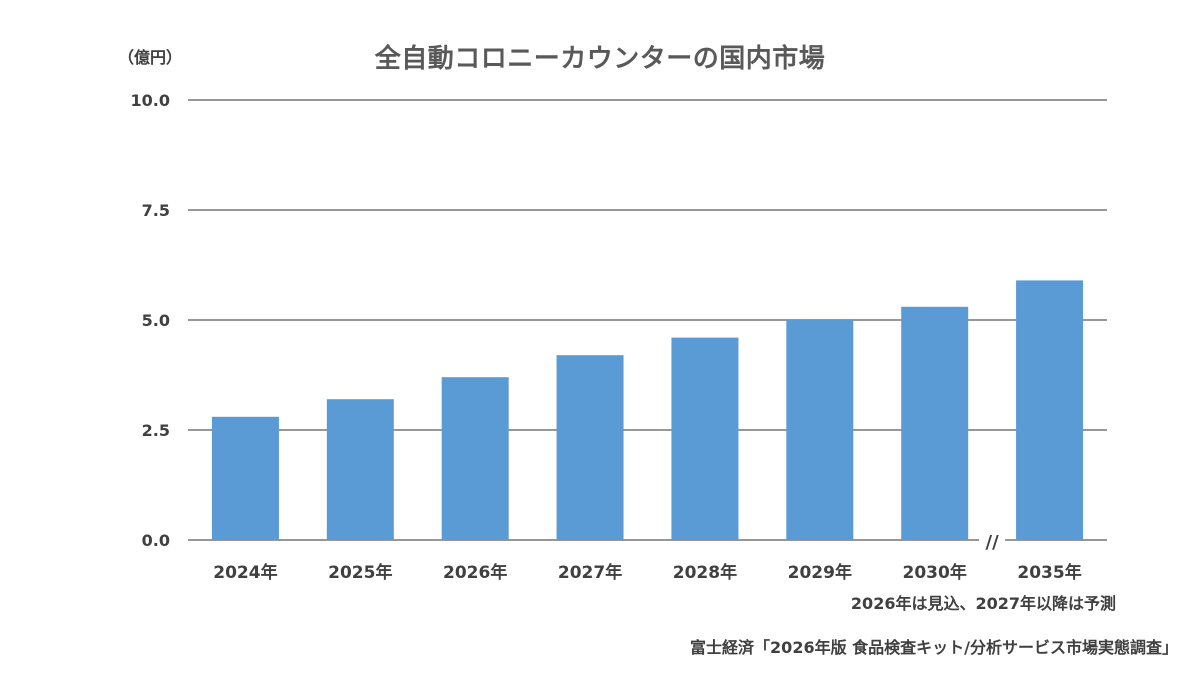  What do you see at coordinates (156, 540) in the screenshot?
I see `y-tick-label: 0.0` at bounding box center [156, 540].